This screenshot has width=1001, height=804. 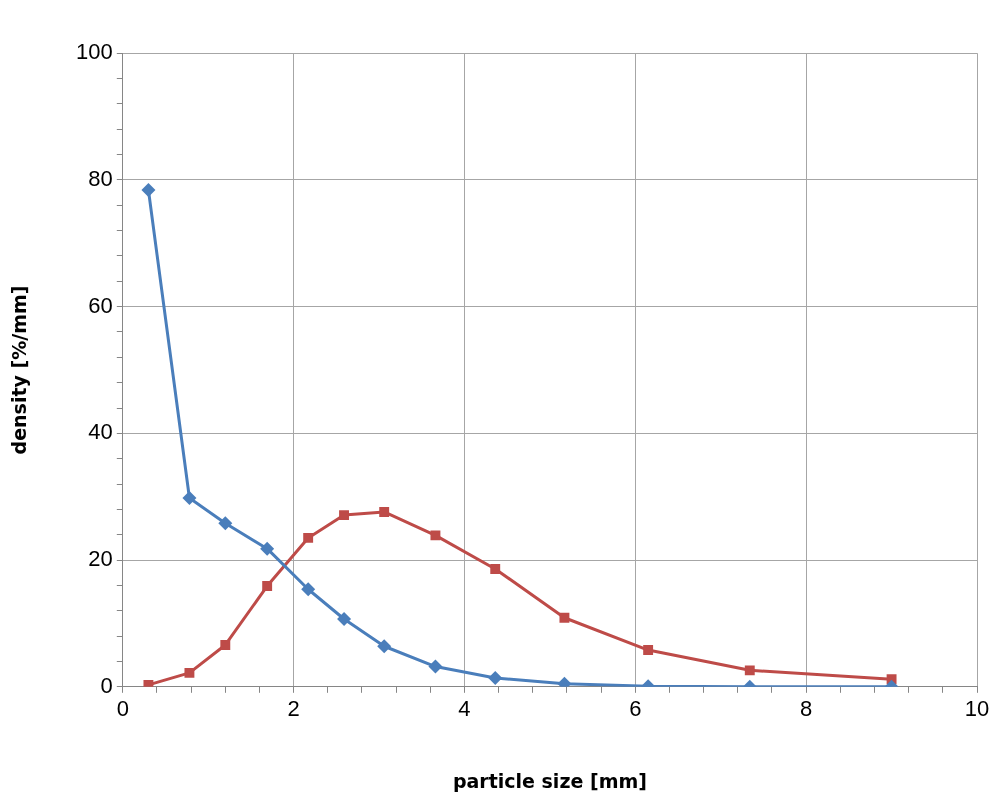 I want to click on x-tick-label: 2, so click(x=293, y=708).